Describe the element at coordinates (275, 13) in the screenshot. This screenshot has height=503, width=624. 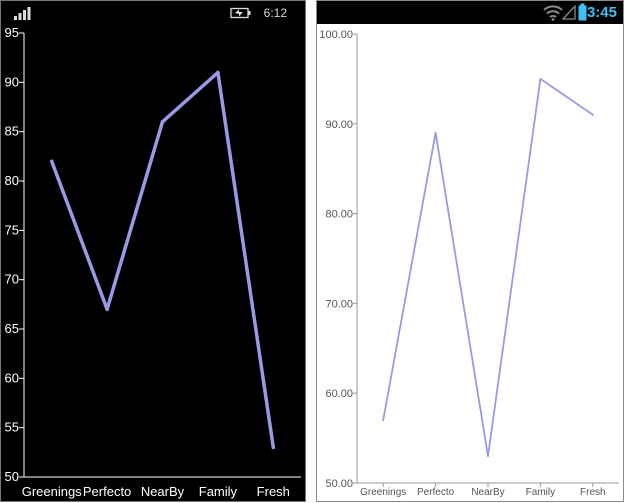
I see `wp-clock: 6:12` at that location.